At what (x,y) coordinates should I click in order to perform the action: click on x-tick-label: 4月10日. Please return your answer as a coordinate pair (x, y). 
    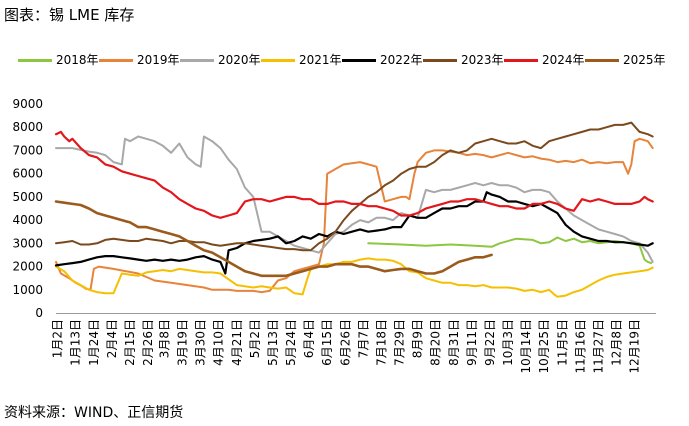
    Looking at the image, I should click on (219, 342).